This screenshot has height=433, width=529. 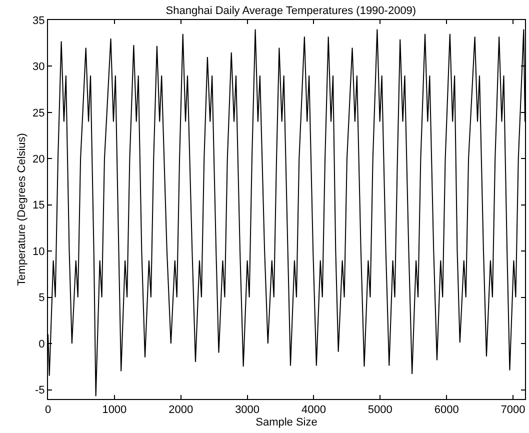 What do you see at coordinates (314, 410) in the screenshot?
I see `x-tick-label: 4000` at bounding box center [314, 410].